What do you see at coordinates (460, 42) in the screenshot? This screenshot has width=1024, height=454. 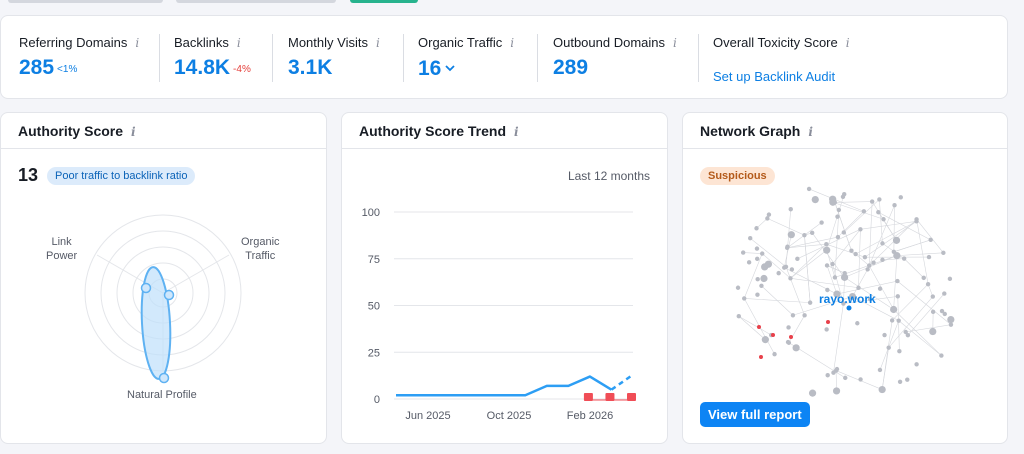 I see `metric-label: Organic Traffic` at bounding box center [460, 42].